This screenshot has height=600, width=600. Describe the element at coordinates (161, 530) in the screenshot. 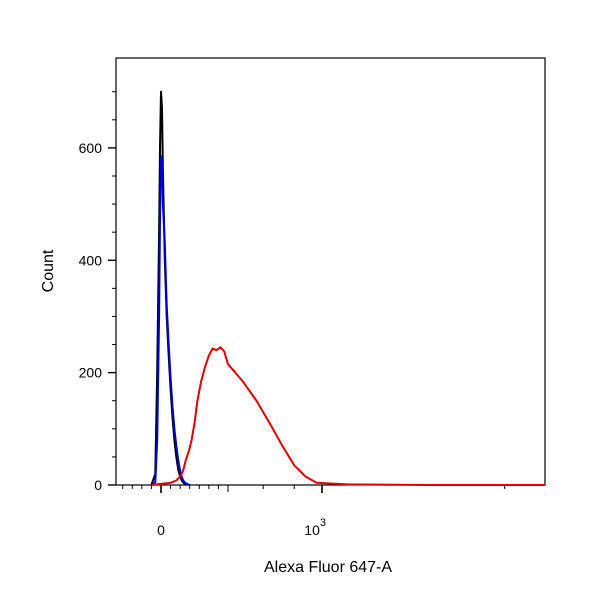

I see `x-tick-label: 0` at that location.